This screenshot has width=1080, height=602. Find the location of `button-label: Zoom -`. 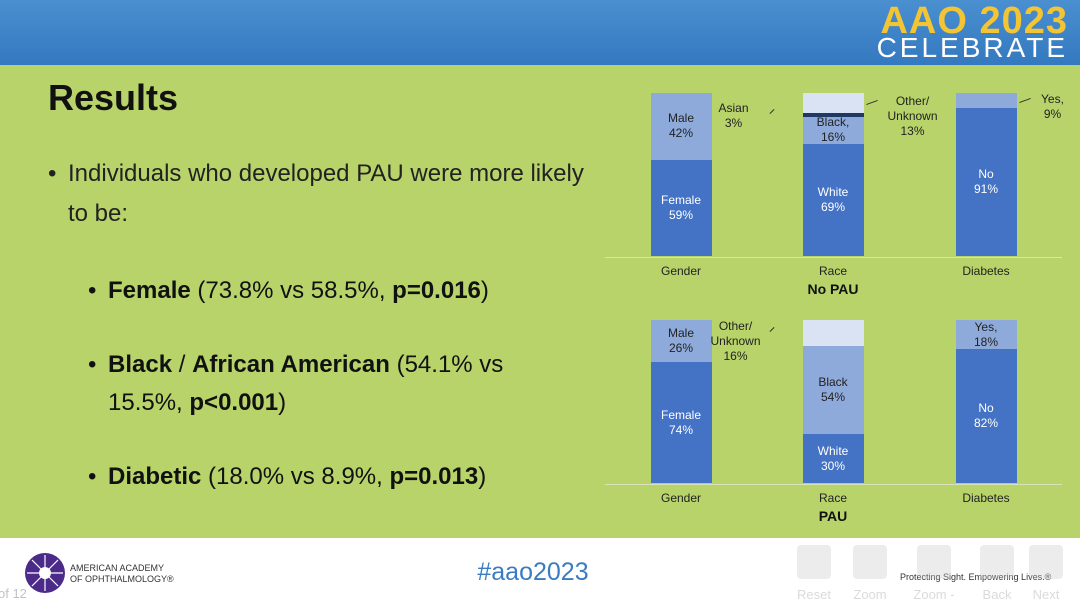

button-label: Zoom - is located at coordinates (934, 594).